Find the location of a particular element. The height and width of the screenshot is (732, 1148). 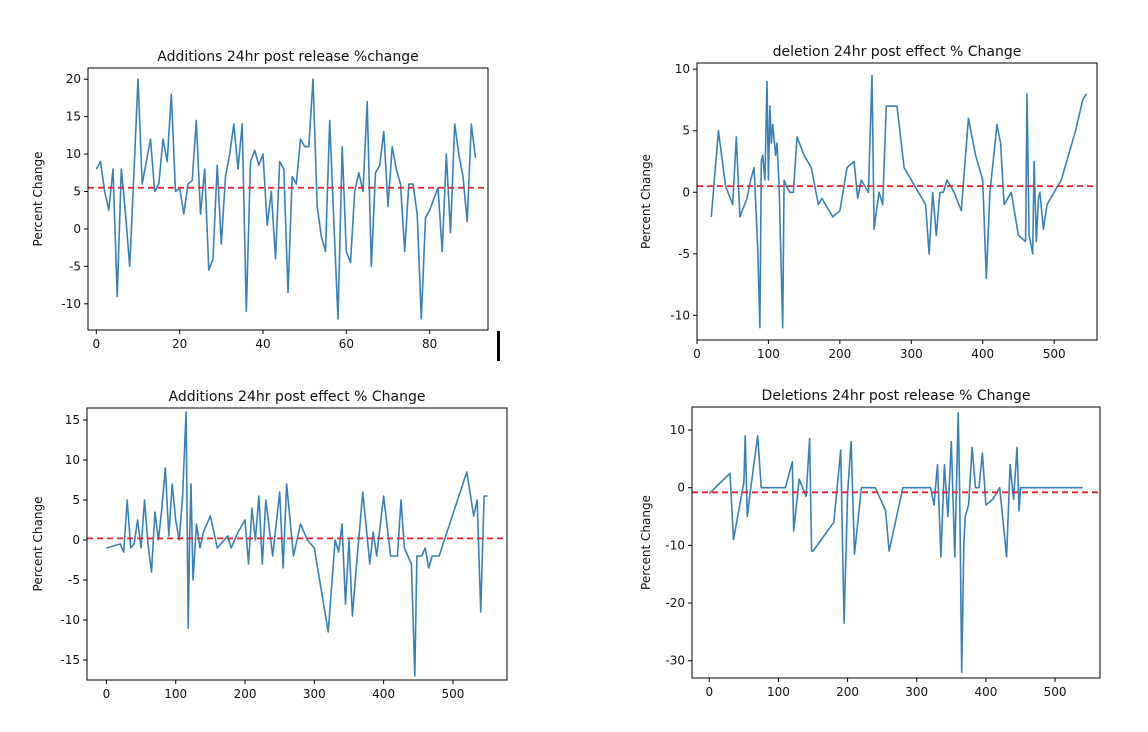

chart-title: deletion 24hr post effect % Change is located at coordinates (897, 52).